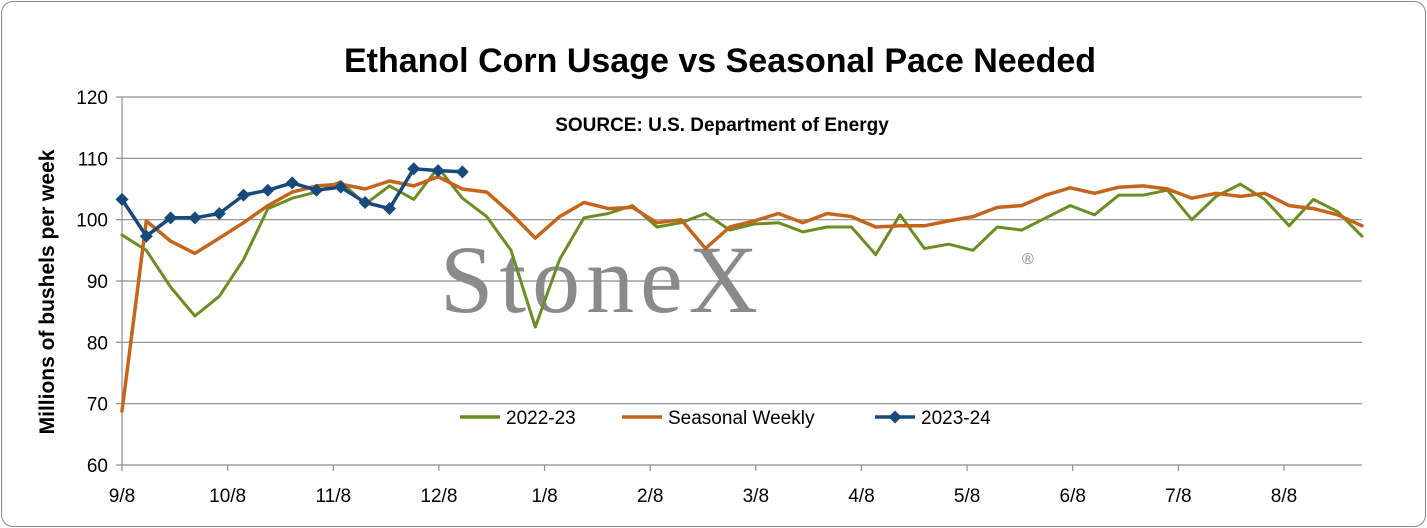 The width and height of the screenshot is (1427, 528). Describe the element at coordinates (97, 343) in the screenshot. I see `y-tick-label: 80` at that location.